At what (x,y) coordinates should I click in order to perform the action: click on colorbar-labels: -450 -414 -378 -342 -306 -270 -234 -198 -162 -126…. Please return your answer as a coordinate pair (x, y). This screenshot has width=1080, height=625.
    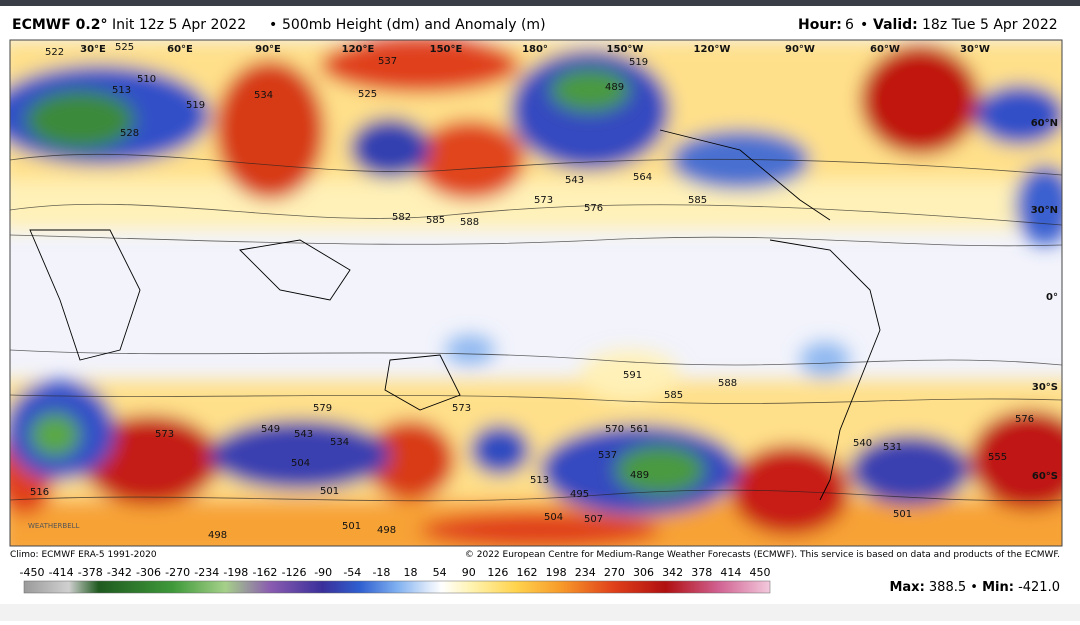
    Looking at the image, I should click on (395, 572).